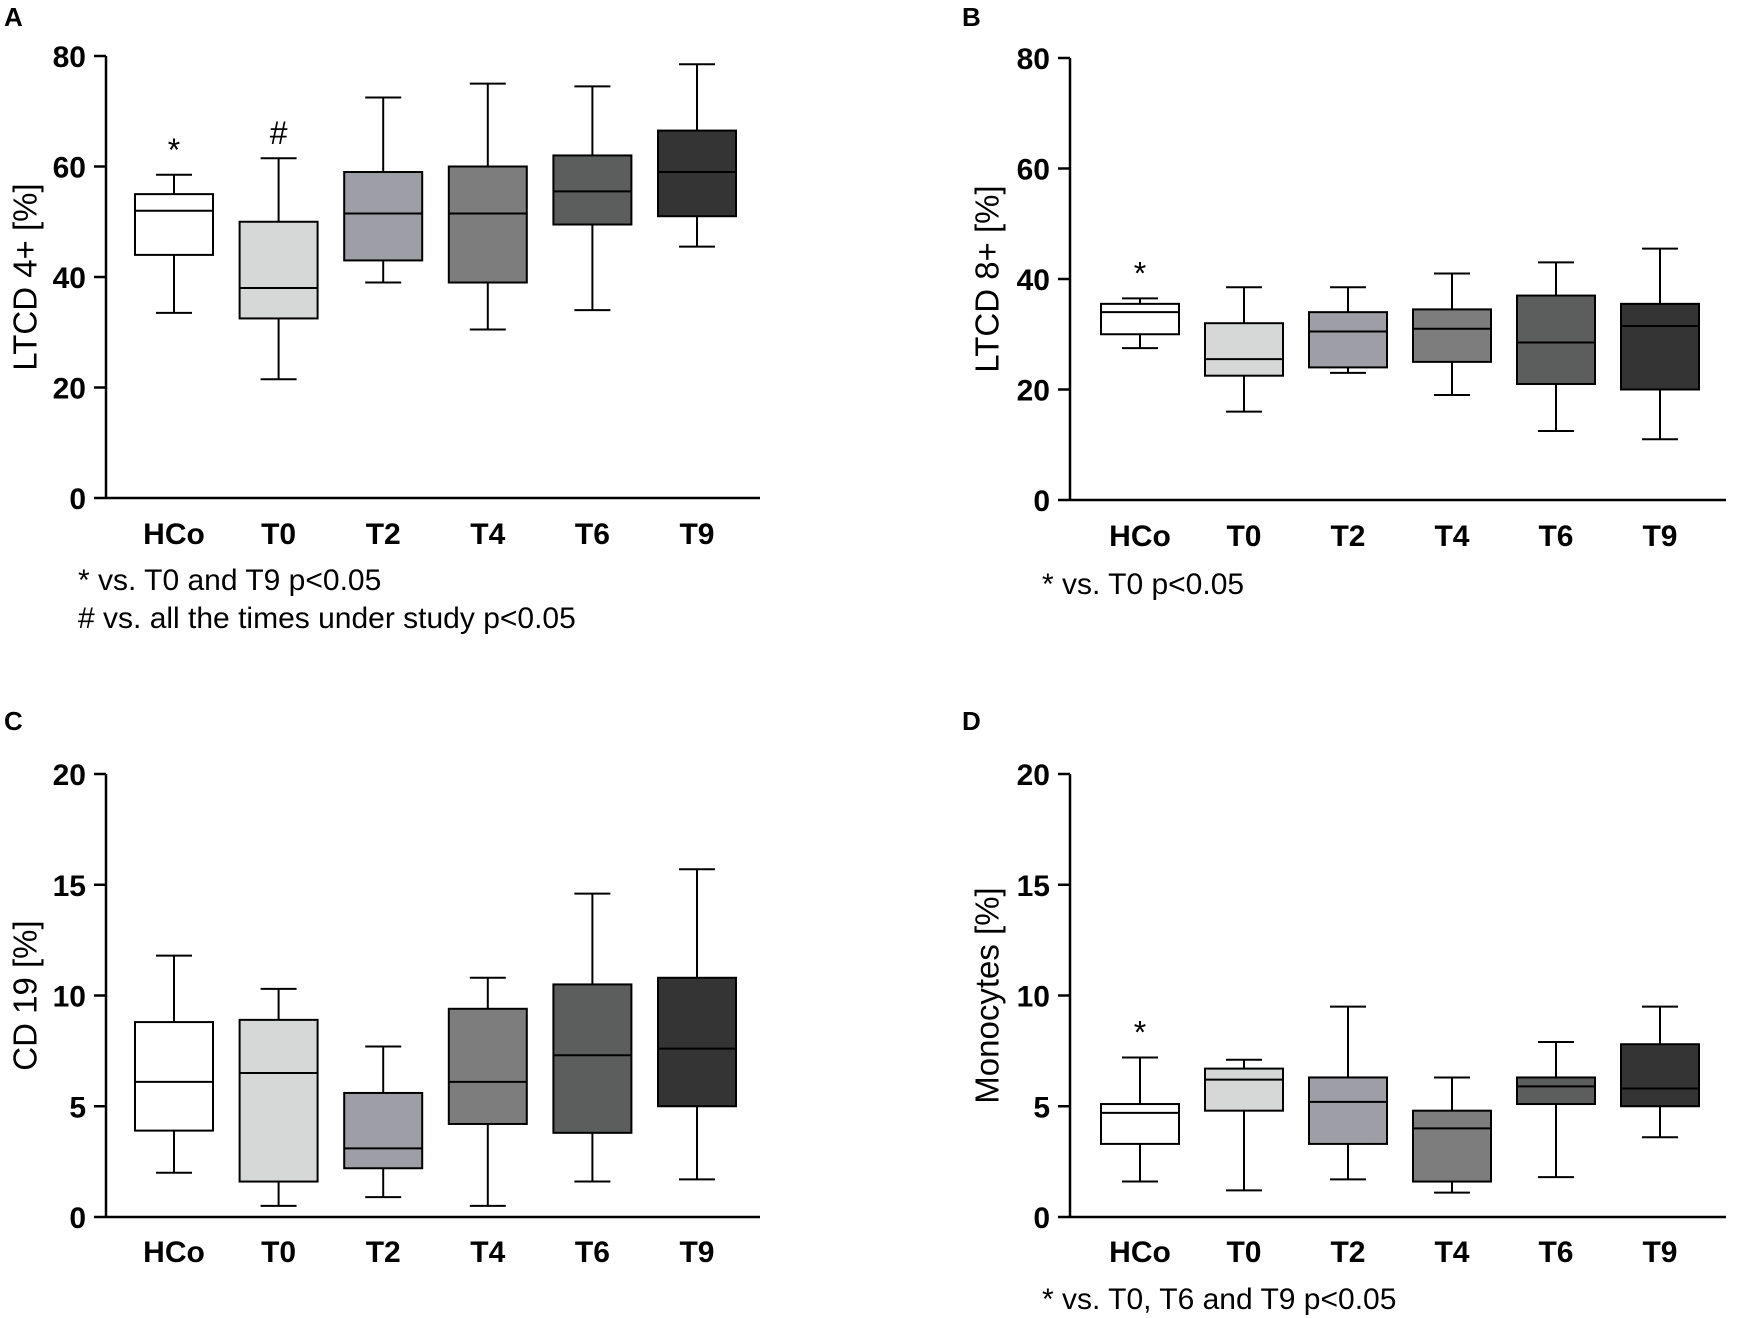 The width and height of the screenshot is (1738, 1318). I want to click on footnote: * vs. T0 and T9 p<0.05, so click(229, 580).